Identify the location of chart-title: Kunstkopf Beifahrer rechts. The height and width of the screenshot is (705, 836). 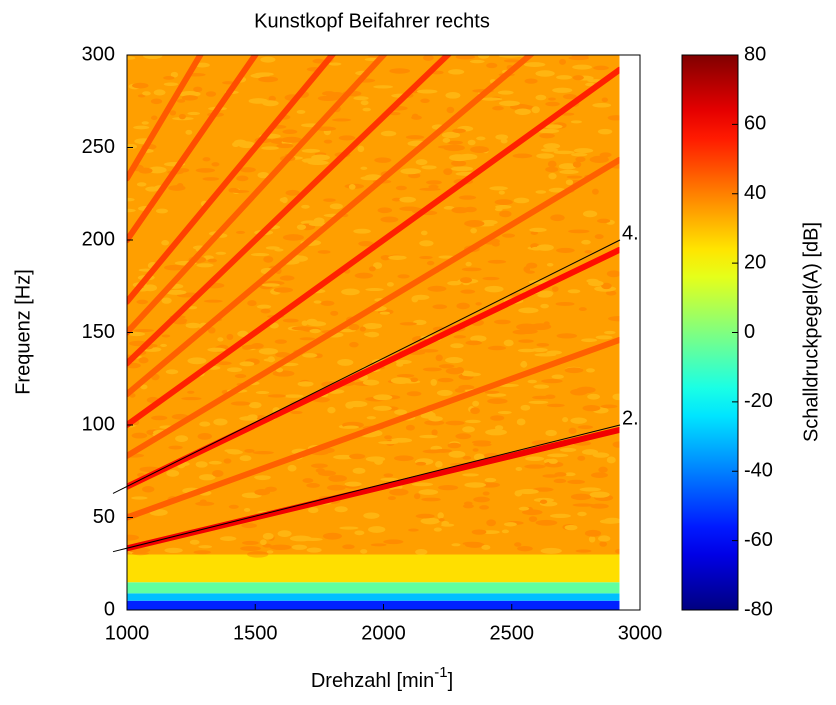
(372, 21).